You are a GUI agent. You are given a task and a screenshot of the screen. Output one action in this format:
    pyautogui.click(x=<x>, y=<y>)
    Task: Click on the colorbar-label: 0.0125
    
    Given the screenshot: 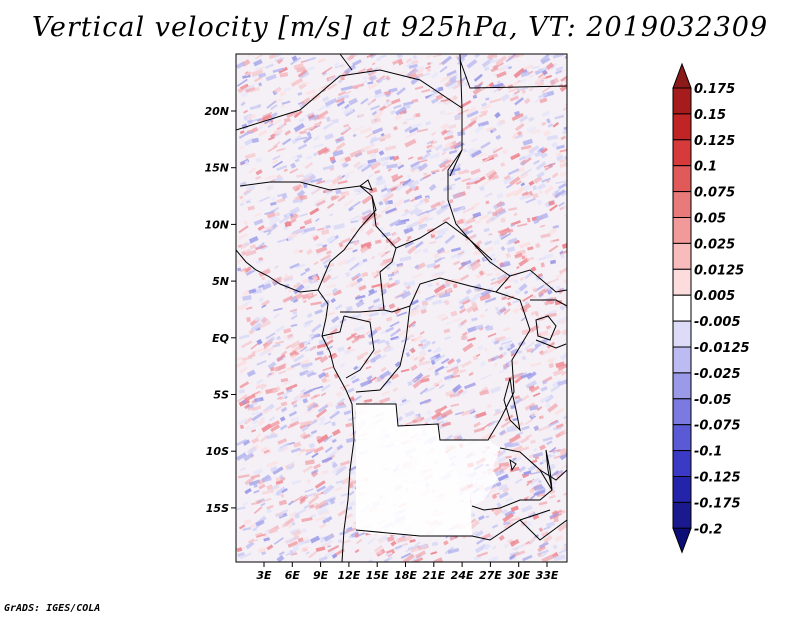 What is the action you would take?
    pyautogui.click(x=719, y=270)
    